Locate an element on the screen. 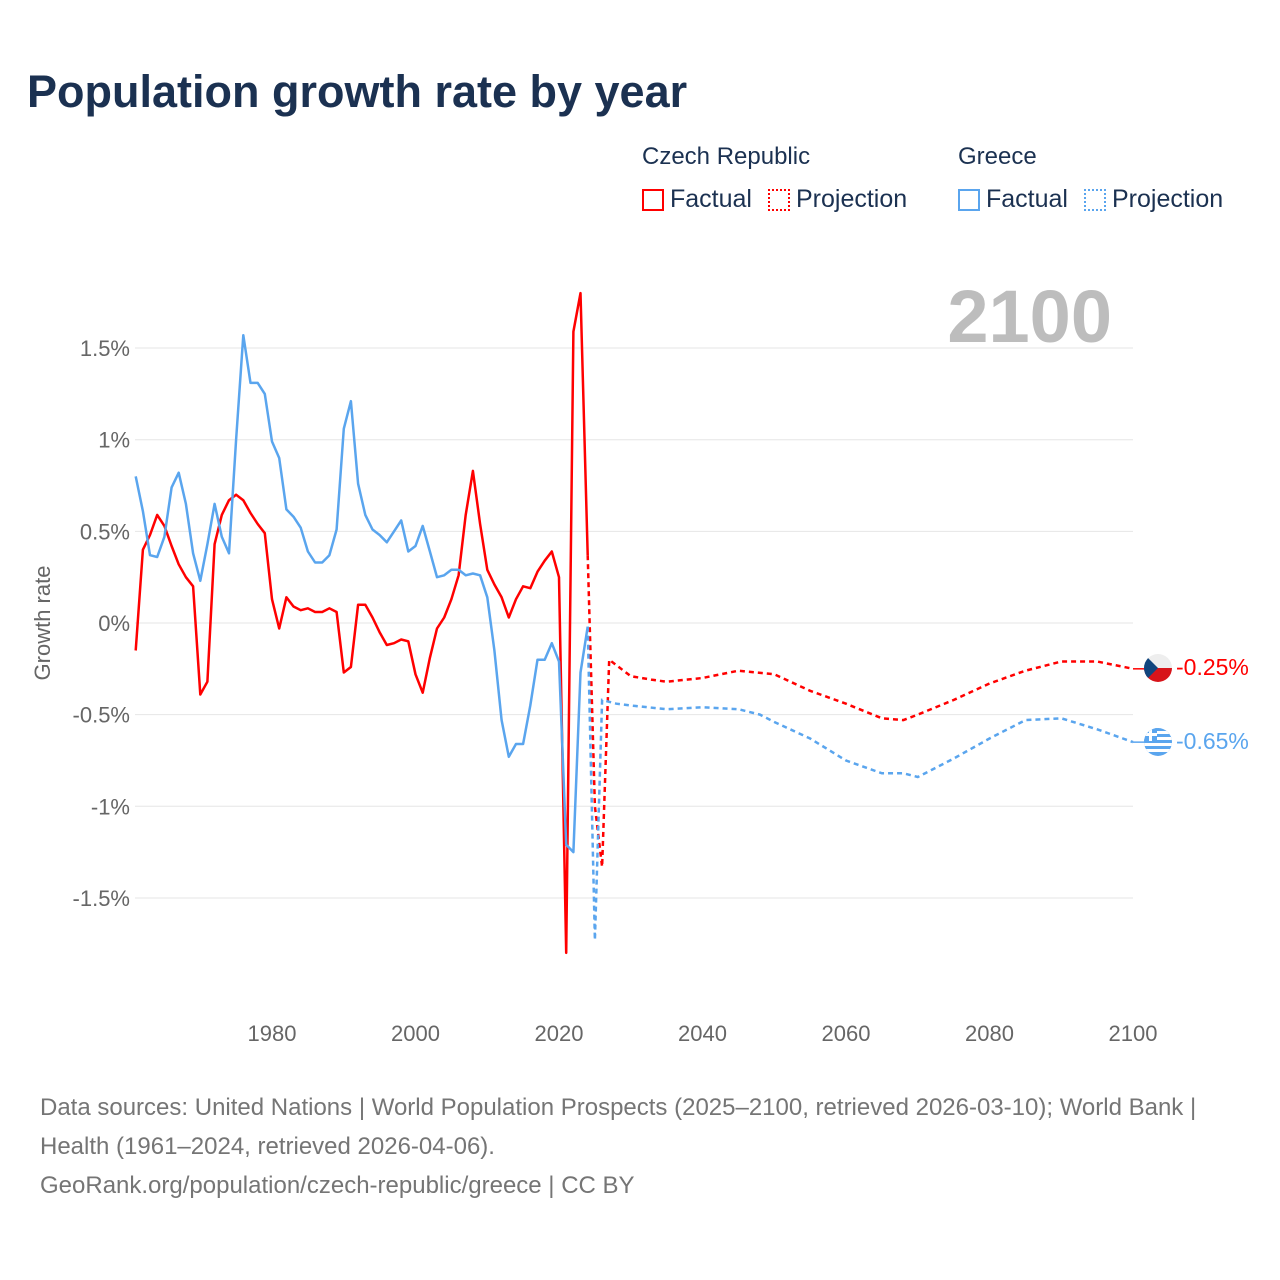  x-tick-label: 2020 is located at coordinates (559, 1033).